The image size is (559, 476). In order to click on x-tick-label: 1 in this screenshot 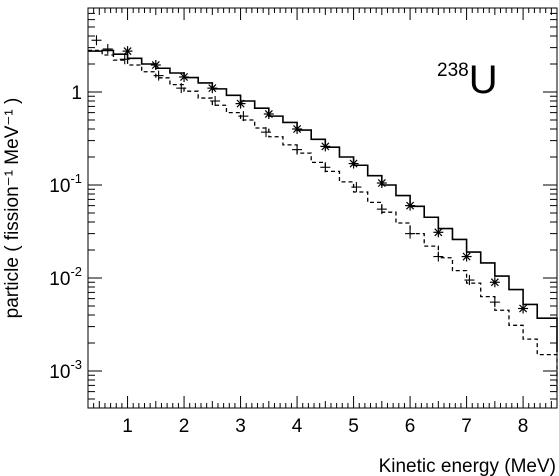, I will do `click(127, 426)`.